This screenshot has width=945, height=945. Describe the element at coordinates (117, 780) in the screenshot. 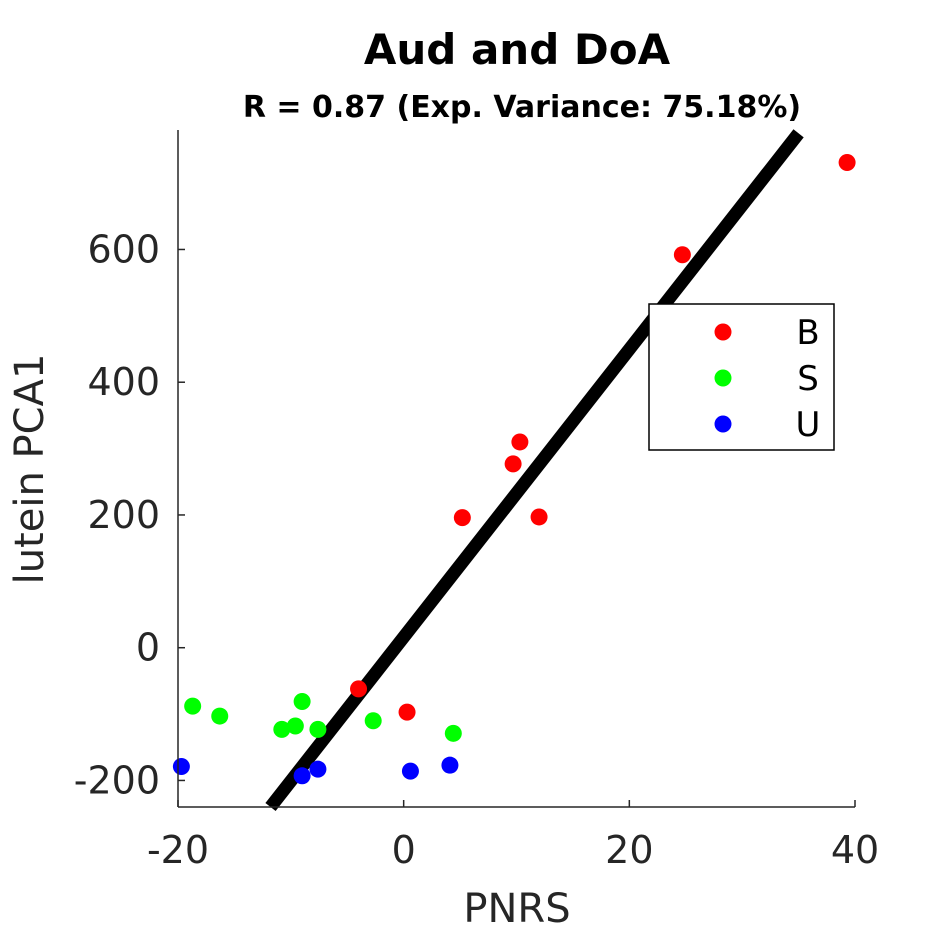

I see `y-tick-label: -200` at that location.